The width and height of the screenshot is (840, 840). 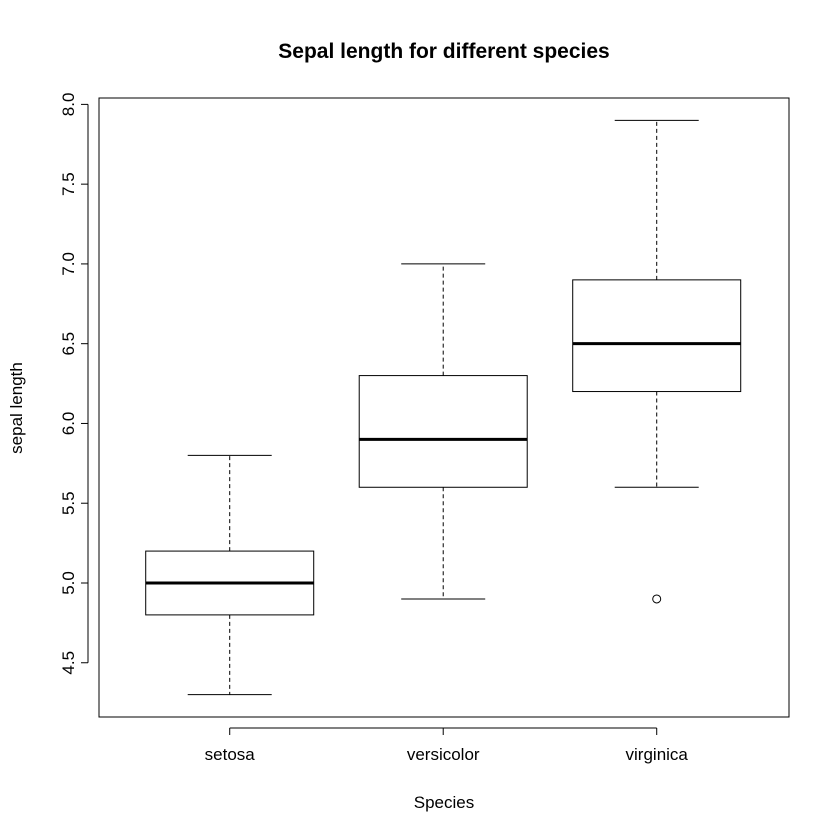 What do you see at coordinates (68, 663) in the screenshot?
I see `y-tick-label: 4.5` at bounding box center [68, 663].